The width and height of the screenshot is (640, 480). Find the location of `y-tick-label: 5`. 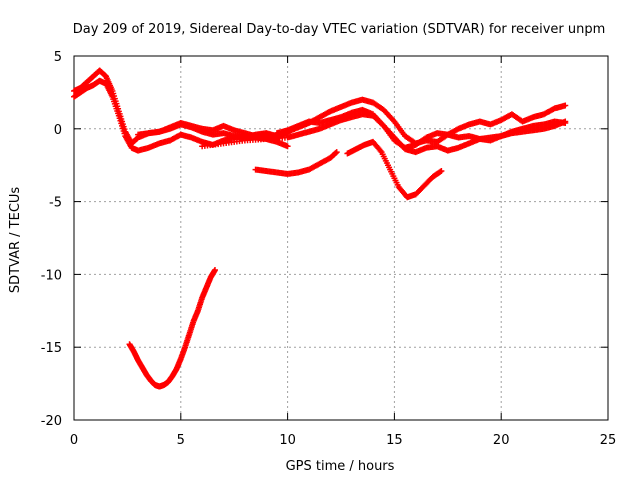

y-tick-label: 5 is located at coordinates (58, 57).